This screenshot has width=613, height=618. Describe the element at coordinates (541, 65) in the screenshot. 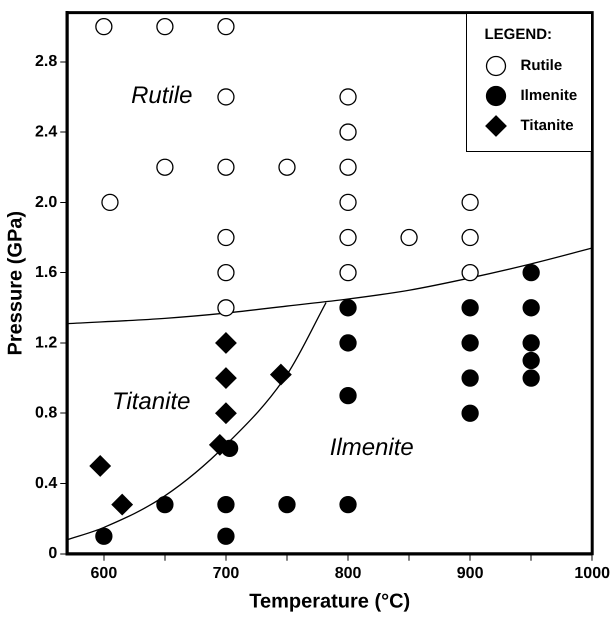

I see `legend-label: Rutile` at that location.